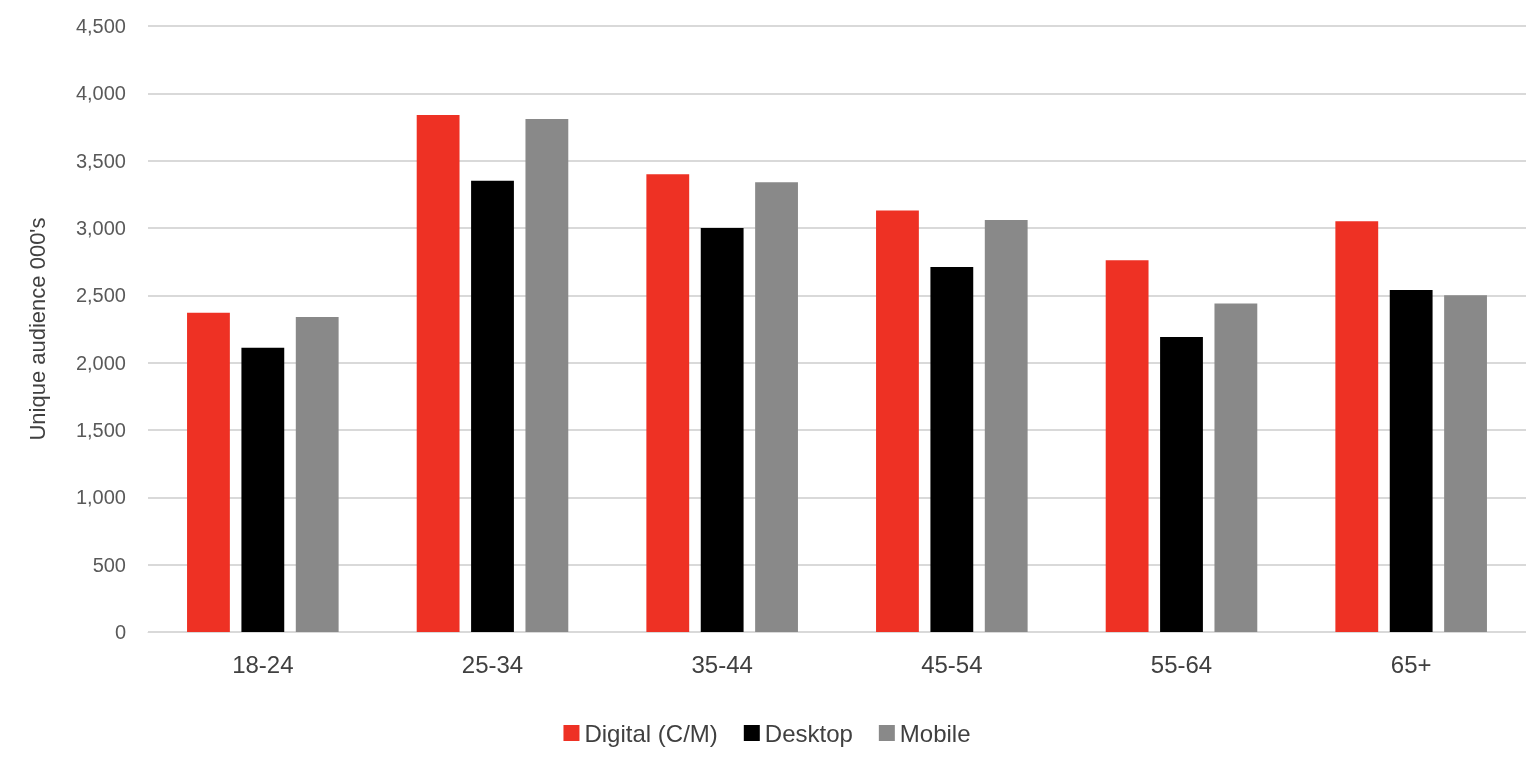 This screenshot has width=1534, height=766. I want to click on y-tick-label: 0, so click(120, 632).